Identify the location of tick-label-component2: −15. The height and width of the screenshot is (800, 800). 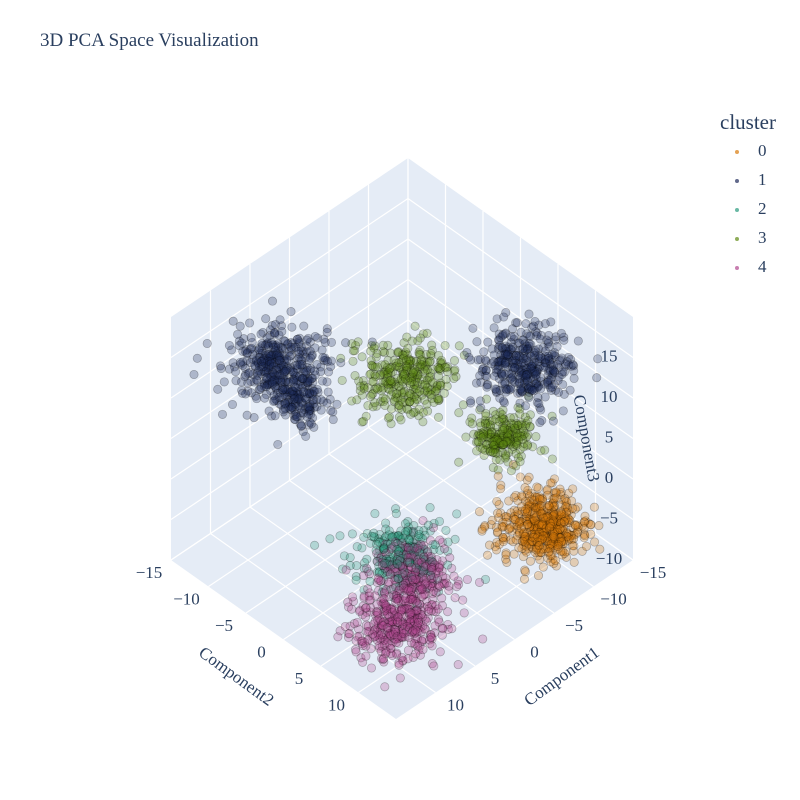
(149, 572).